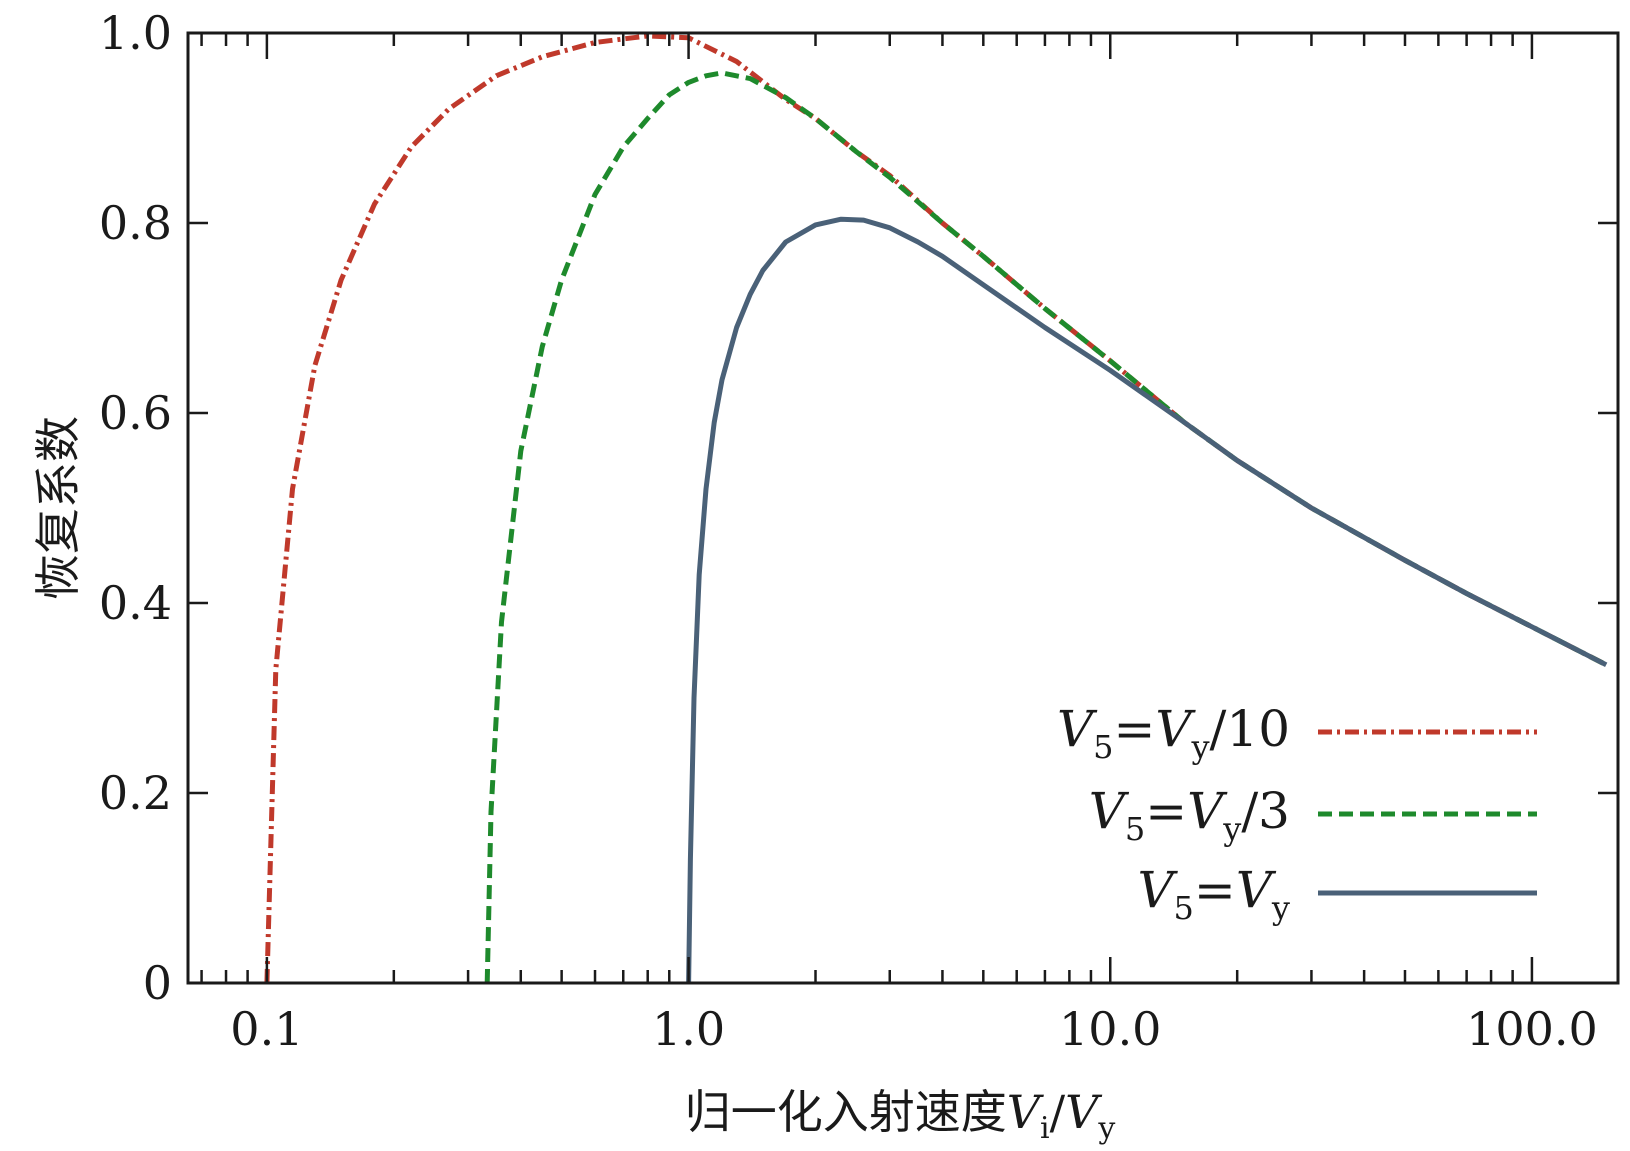 This screenshot has height=1151, width=1630. I want to click on x-axis-label: 归一化入射速度Vi/Vy, so click(900, 1115).